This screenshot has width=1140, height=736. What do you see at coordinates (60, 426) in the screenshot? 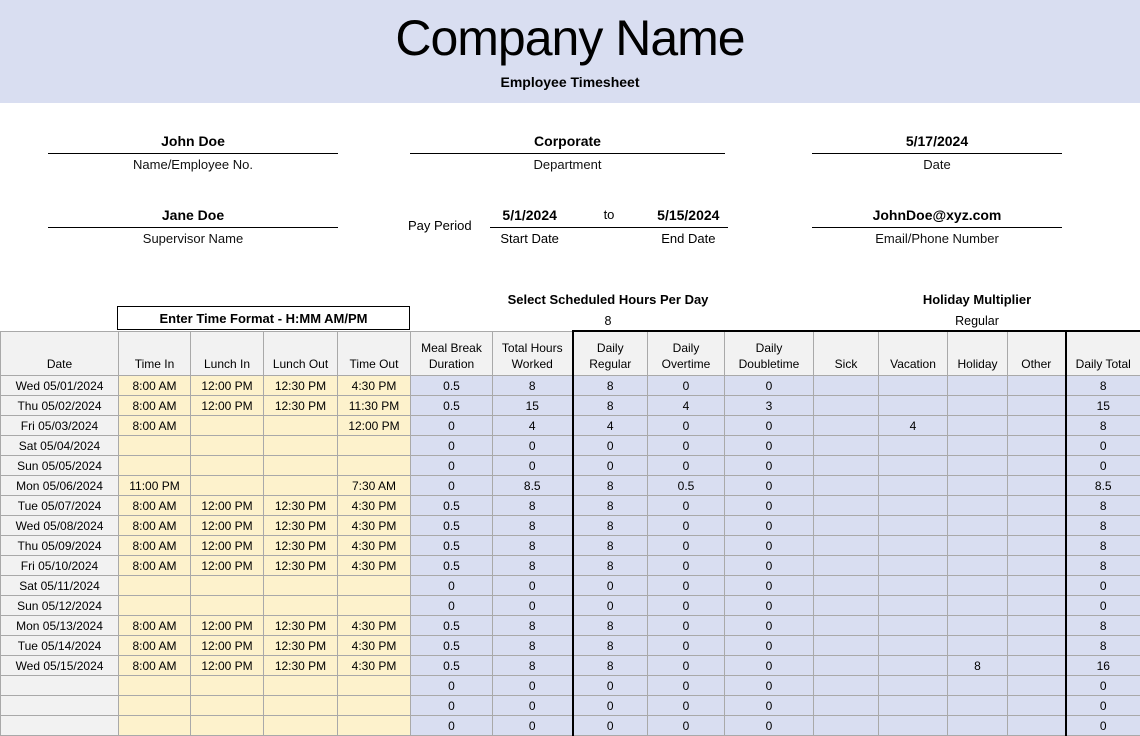
I see `cell-date: Fri 05/03/2024` at bounding box center [60, 426].